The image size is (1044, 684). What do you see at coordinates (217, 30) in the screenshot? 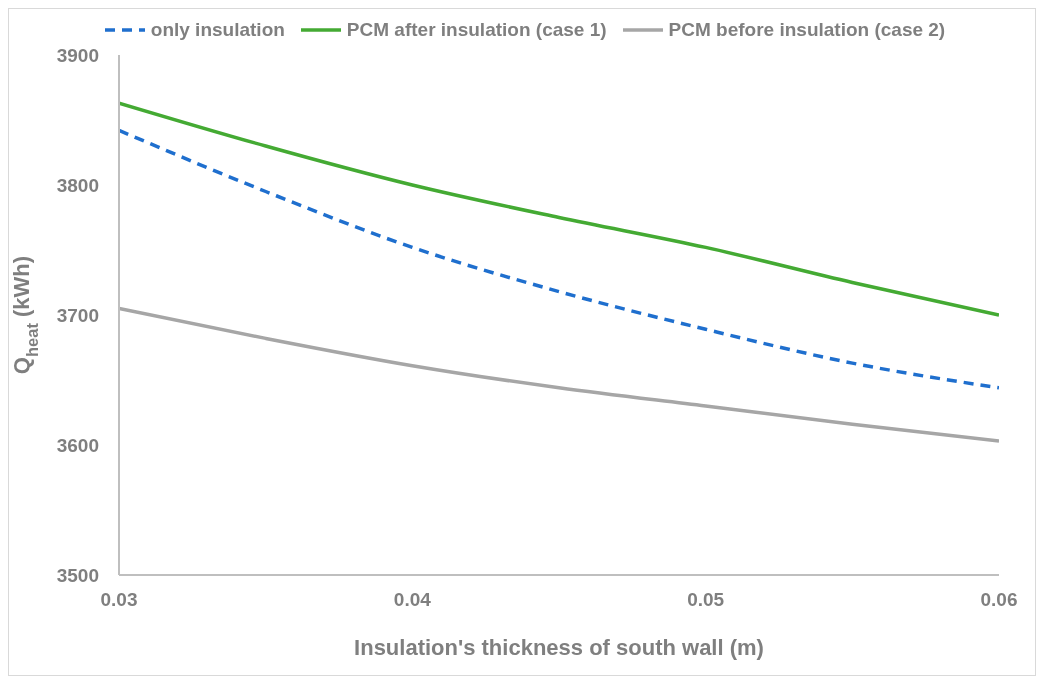
I see `legend-label: only insulation` at bounding box center [217, 30].